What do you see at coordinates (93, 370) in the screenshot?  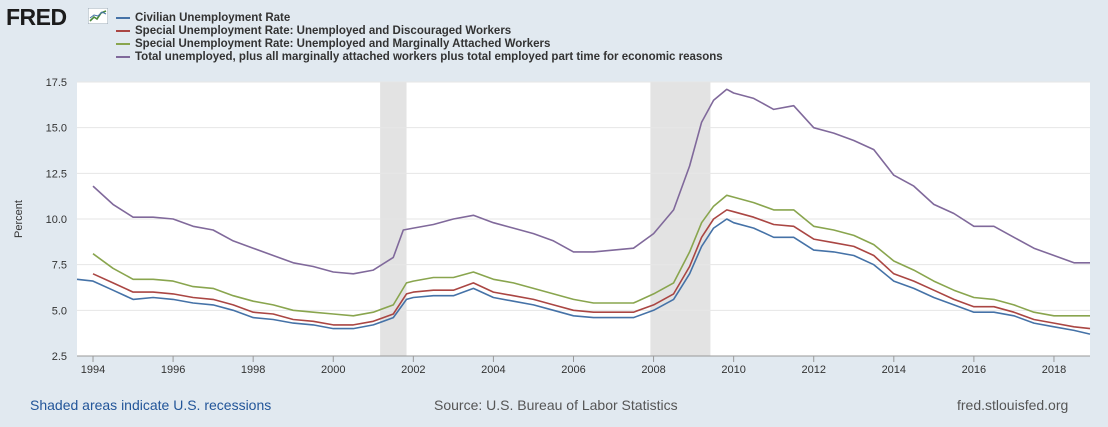 I see `x-tick-label: 1994` at bounding box center [93, 370].